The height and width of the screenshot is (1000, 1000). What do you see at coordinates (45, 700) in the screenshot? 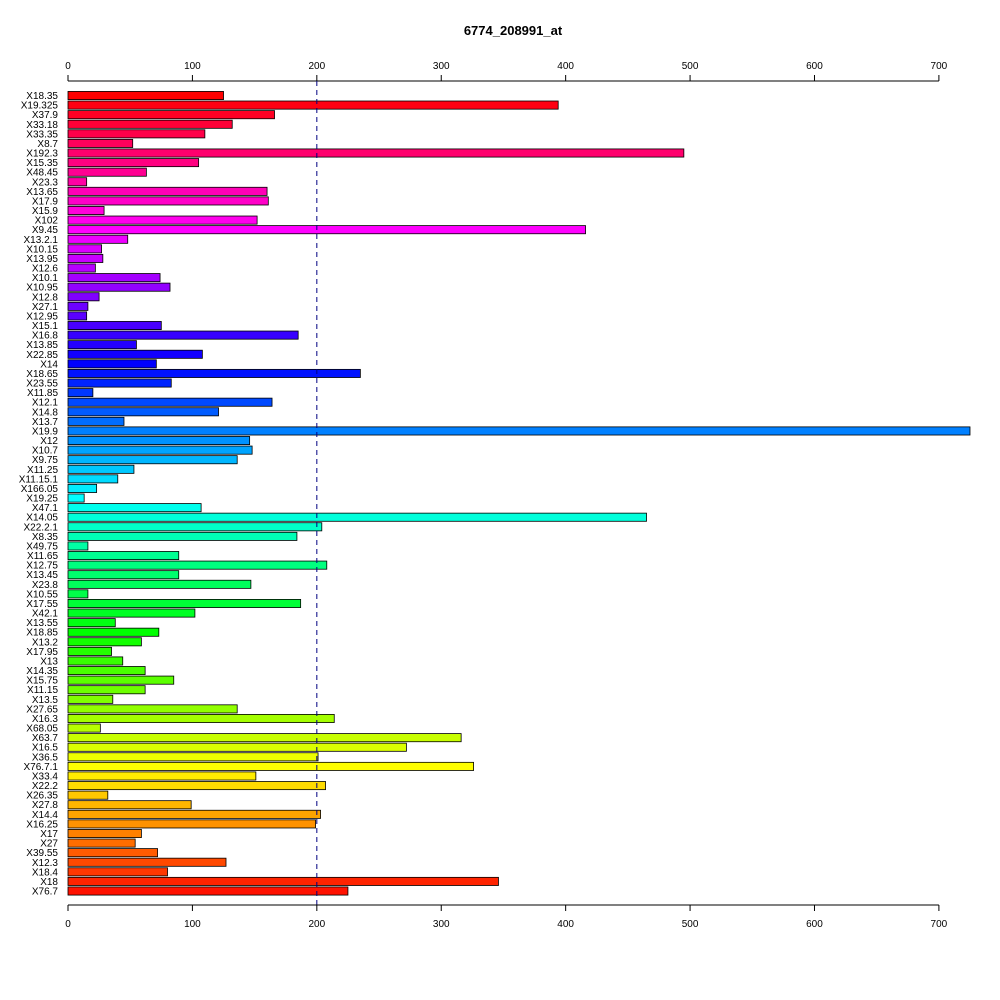
I see `category-label: X13.5` at bounding box center [45, 700].